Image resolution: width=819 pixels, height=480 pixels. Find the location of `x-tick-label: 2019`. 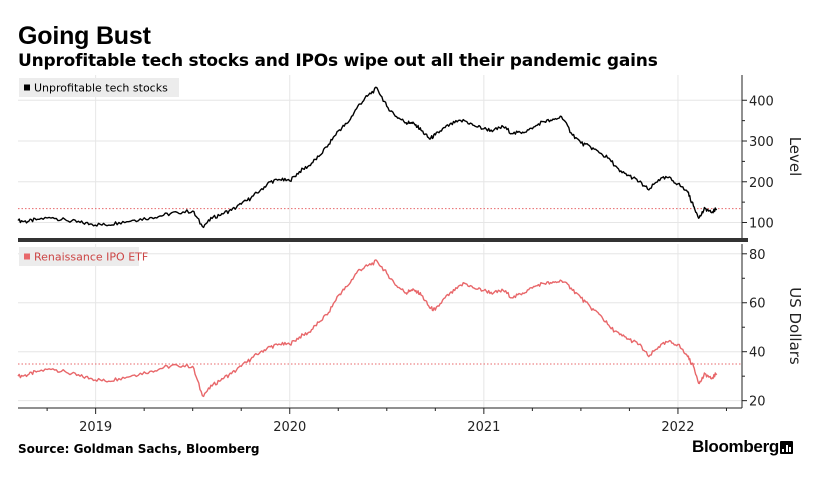

x-tick-label: 2019 is located at coordinates (95, 427).